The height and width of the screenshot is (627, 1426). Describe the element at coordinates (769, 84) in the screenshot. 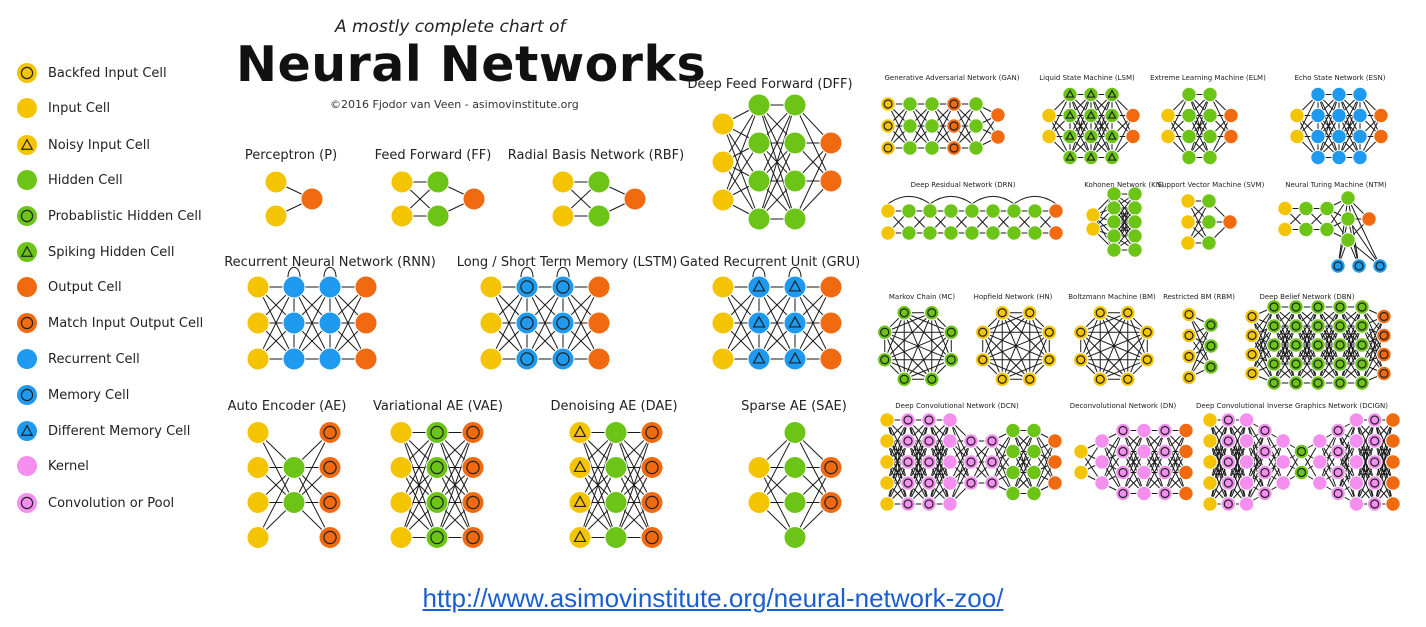

I see `dff-title: Deep Feed Forward (DFF)` at that location.